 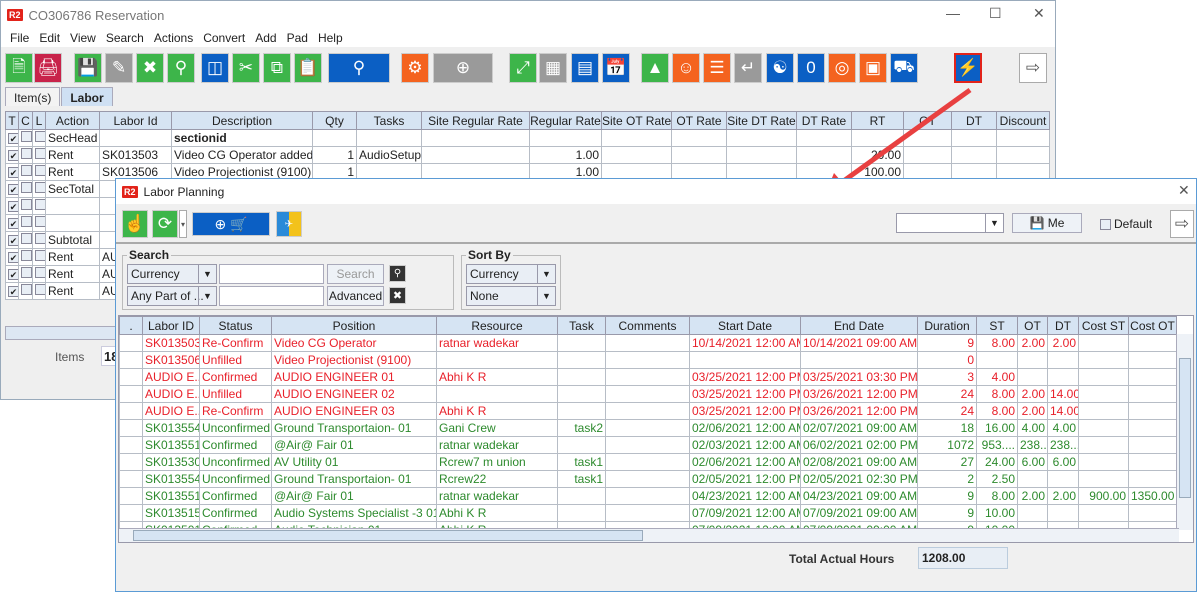 I want to click on search-field-select: Currency ▼, so click(x=172, y=274).